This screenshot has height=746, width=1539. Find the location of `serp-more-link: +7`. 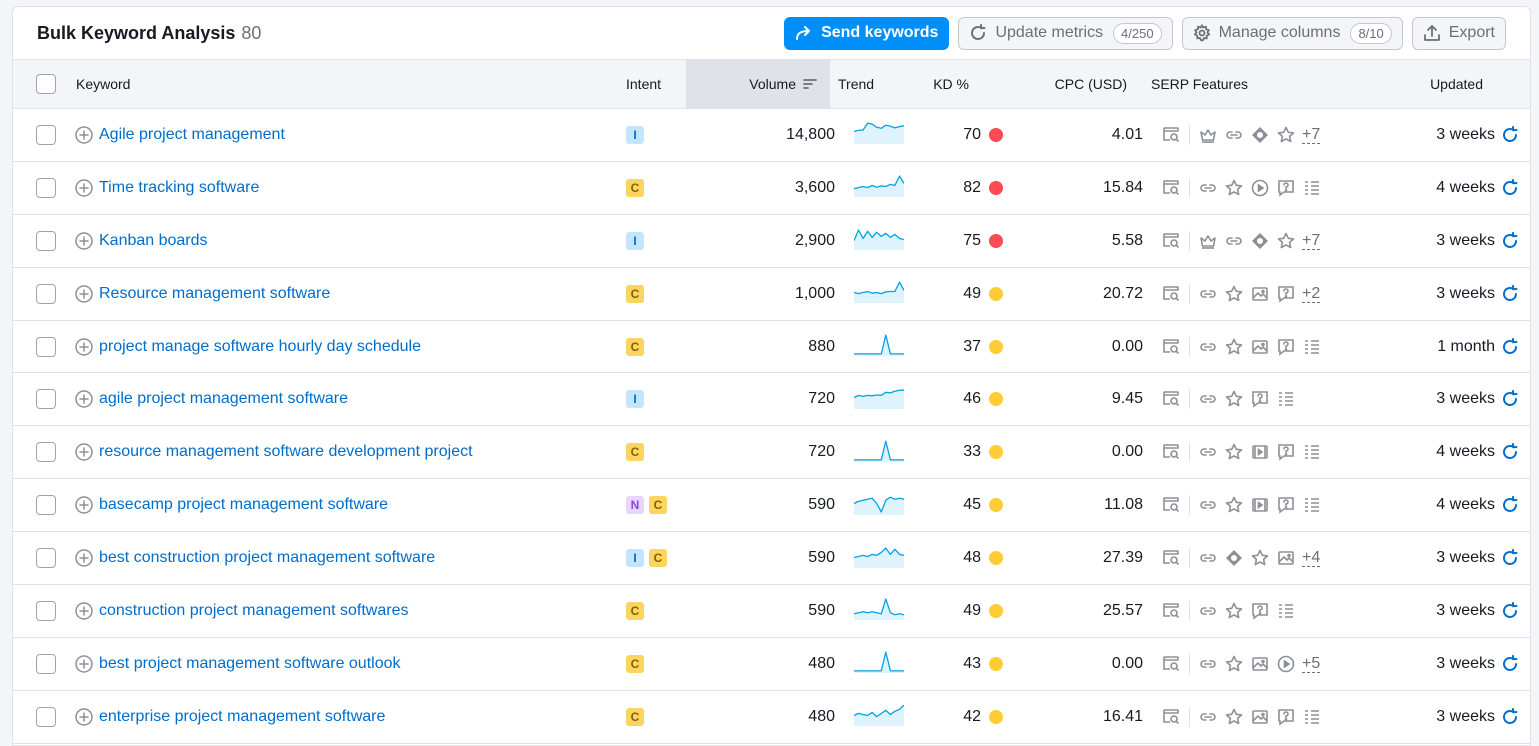

serp-more-link: +7 is located at coordinates (1311, 134).